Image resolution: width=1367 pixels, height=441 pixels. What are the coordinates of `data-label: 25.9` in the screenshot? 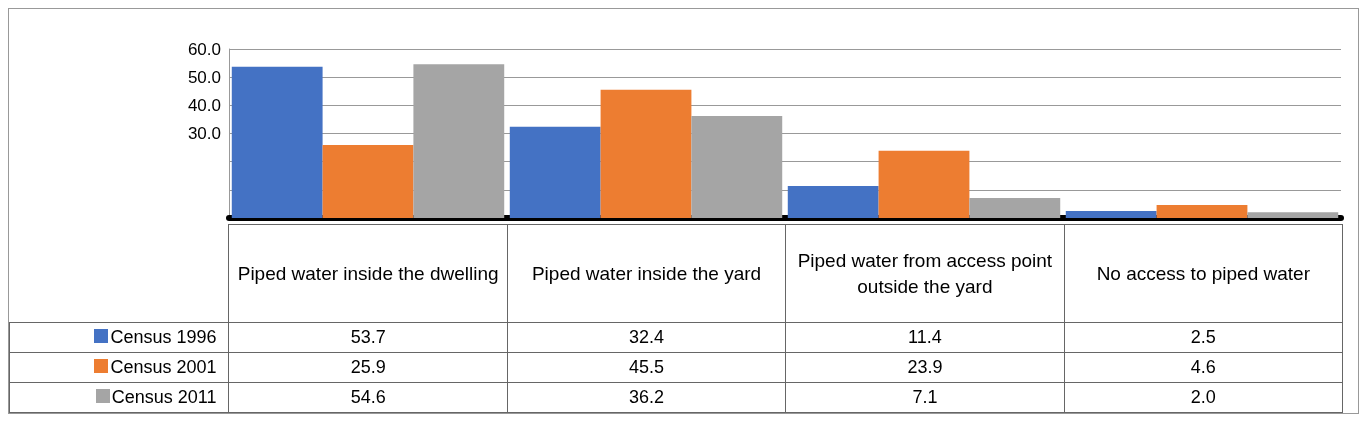 It's located at (368, 367).